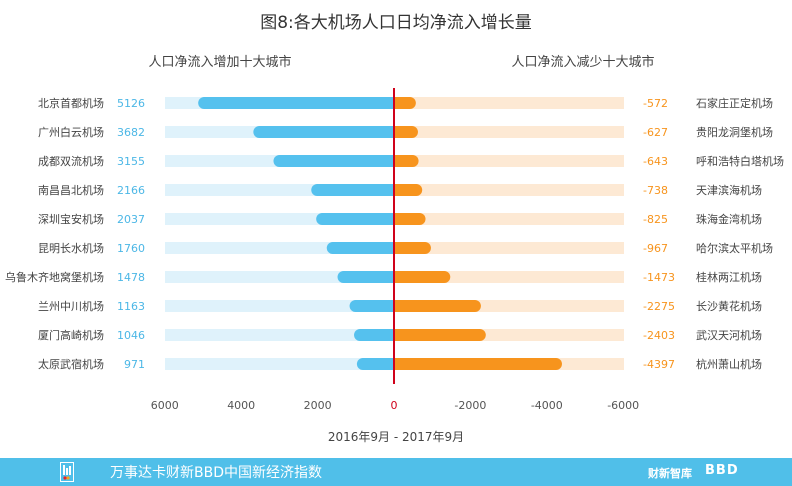 This screenshot has height=486, width=792. I want to click on chart-title: 图8:各大机场人口日均净流入增长量, so click(396, 23).